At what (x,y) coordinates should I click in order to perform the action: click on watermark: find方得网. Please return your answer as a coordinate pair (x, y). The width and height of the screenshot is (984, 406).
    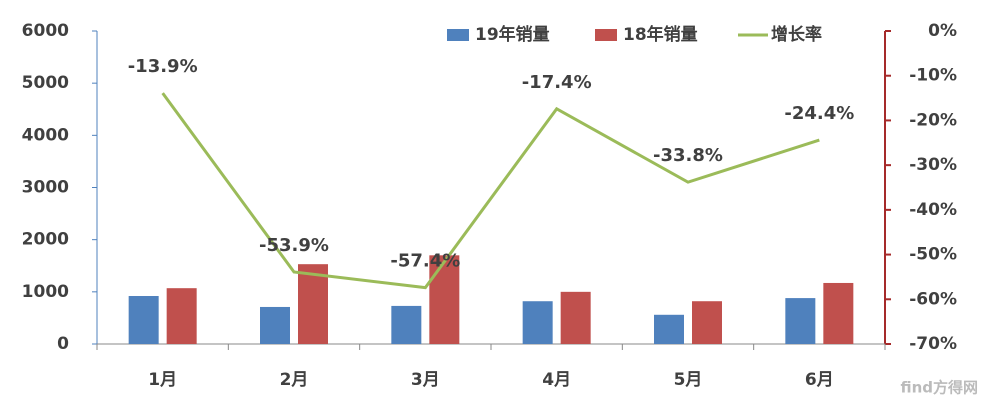
    Looking at the image, I should click on (939, 388).